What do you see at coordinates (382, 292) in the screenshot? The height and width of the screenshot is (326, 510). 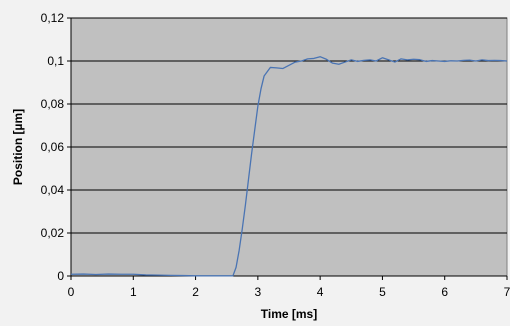 I see `x-tick-label: 5` at bounding box center [382, 292].